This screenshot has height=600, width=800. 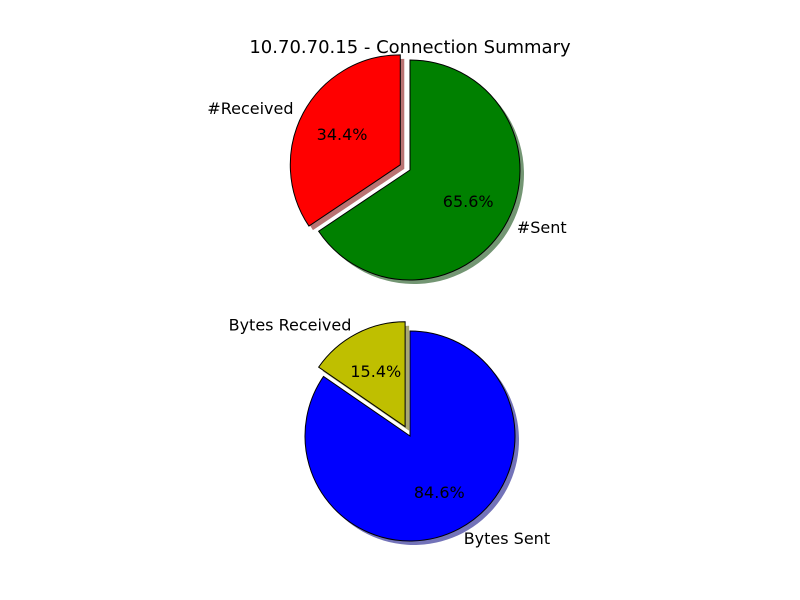 I want to click on slice-label-sent: #Sent, so click(x=542, y=227).